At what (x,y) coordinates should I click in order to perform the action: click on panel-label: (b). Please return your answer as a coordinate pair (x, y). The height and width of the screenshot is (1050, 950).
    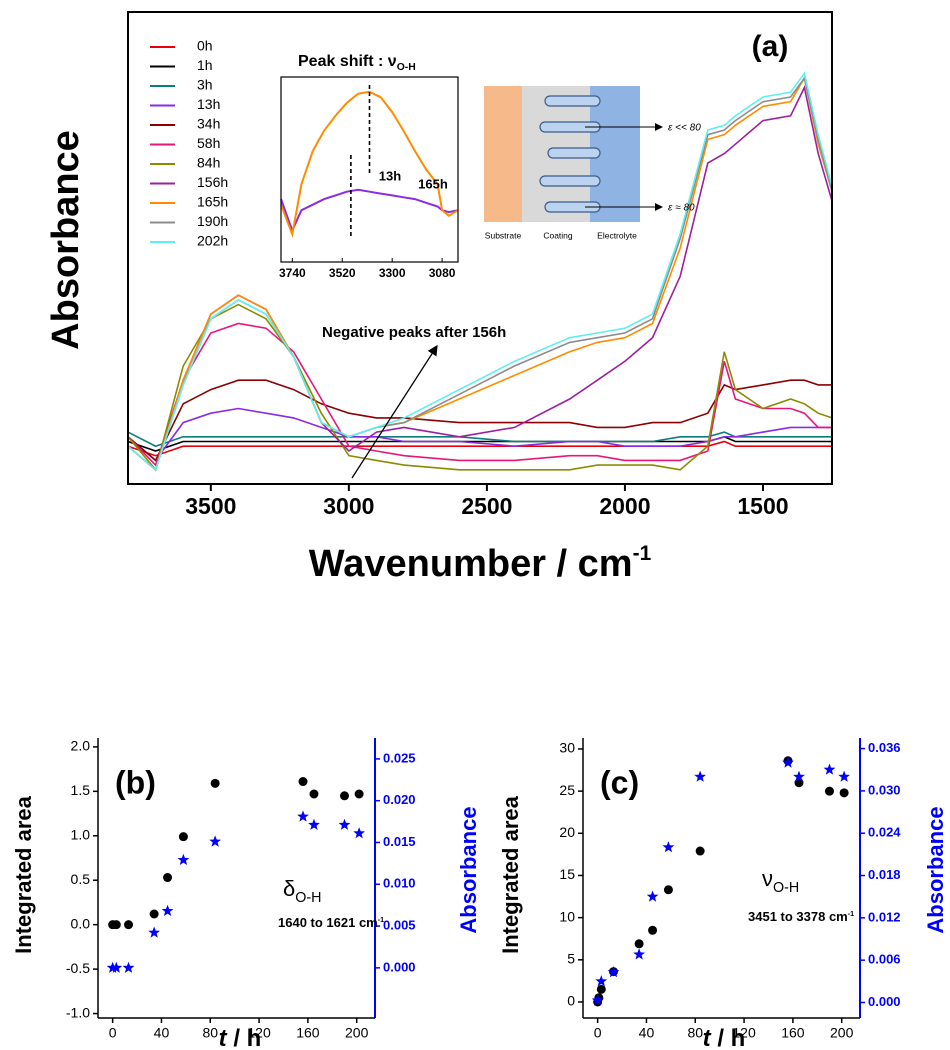
    Looking at the image, I should click on (135, 782).